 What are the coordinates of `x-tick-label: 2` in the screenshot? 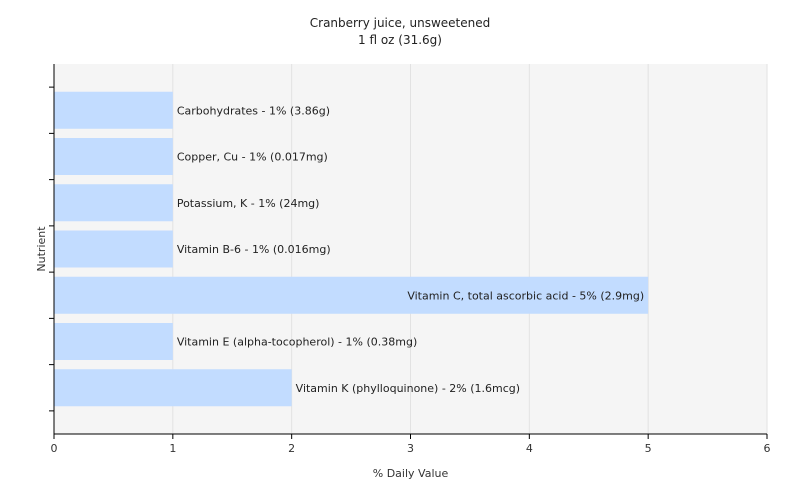 It's located at (291, 448).